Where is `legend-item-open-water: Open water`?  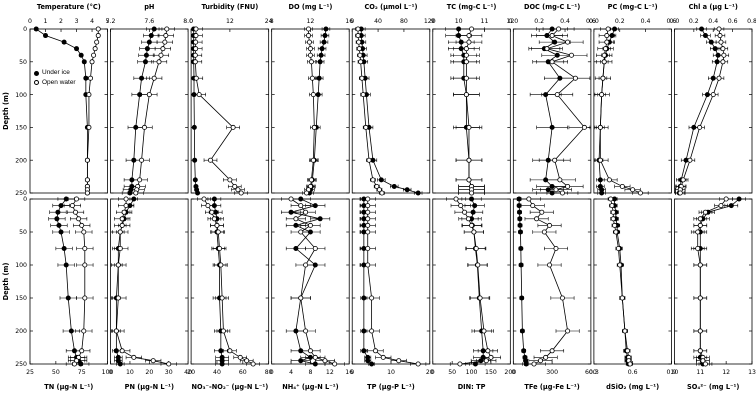
legend-item-open-water: Open water is located at coordinates (55, 83).